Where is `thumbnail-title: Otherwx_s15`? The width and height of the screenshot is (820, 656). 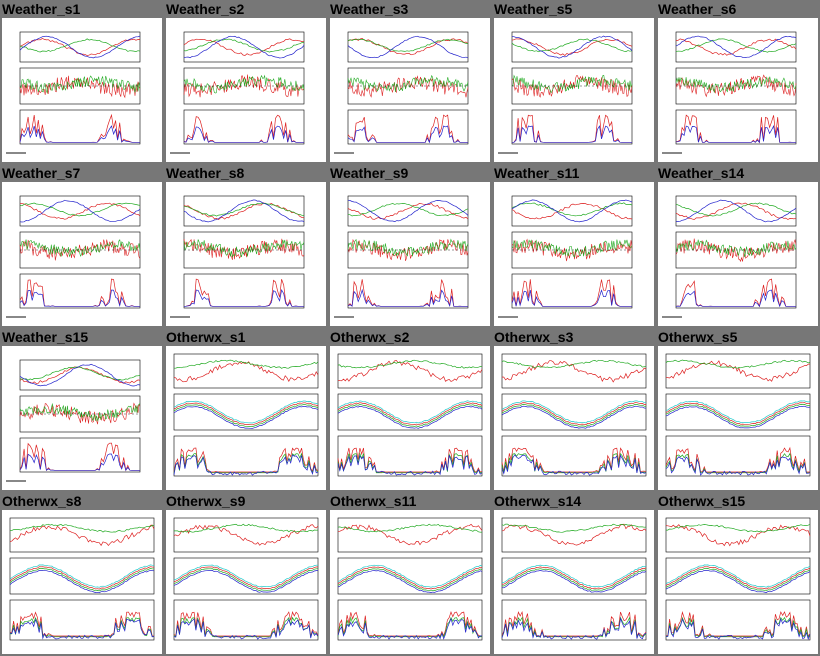
thumbnail-title: Otherwx_s15 is located at coordinates (702, 501).